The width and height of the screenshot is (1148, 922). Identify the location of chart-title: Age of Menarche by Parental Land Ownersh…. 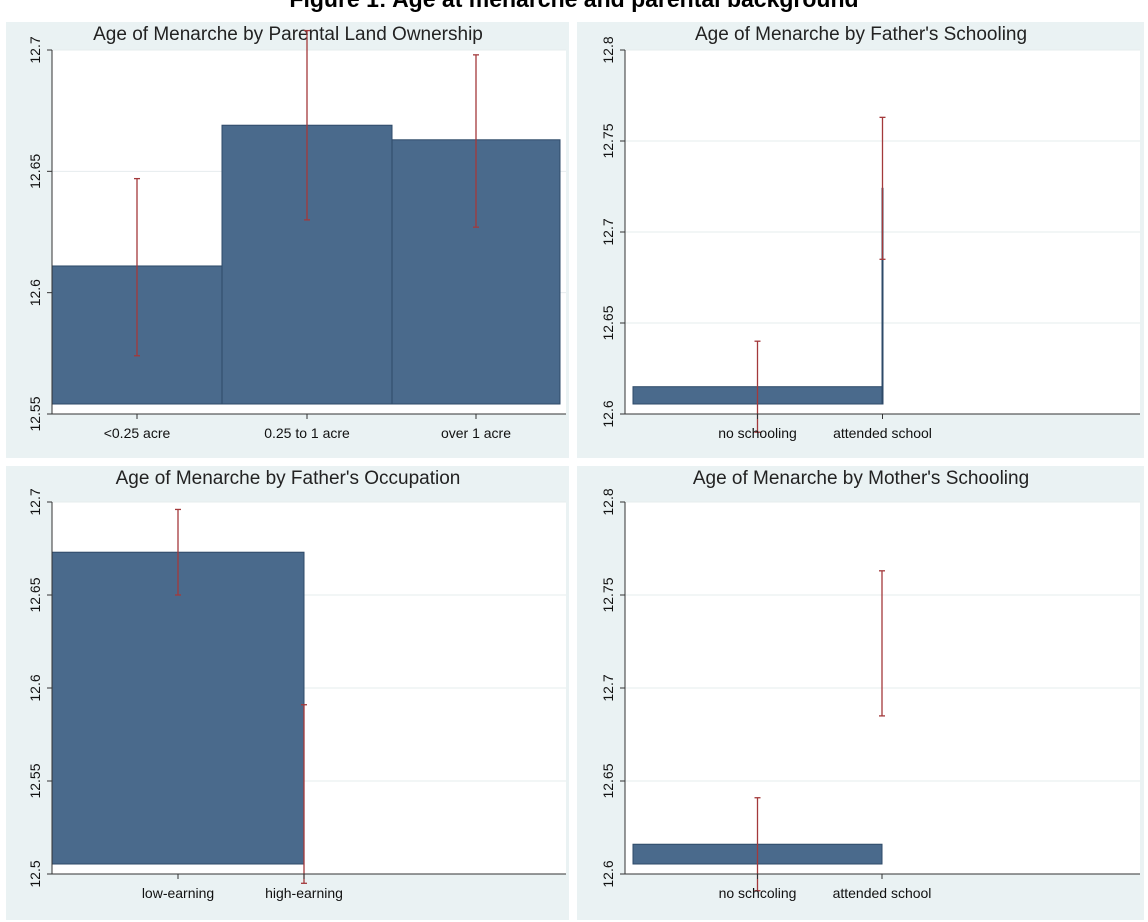
(288, 34).